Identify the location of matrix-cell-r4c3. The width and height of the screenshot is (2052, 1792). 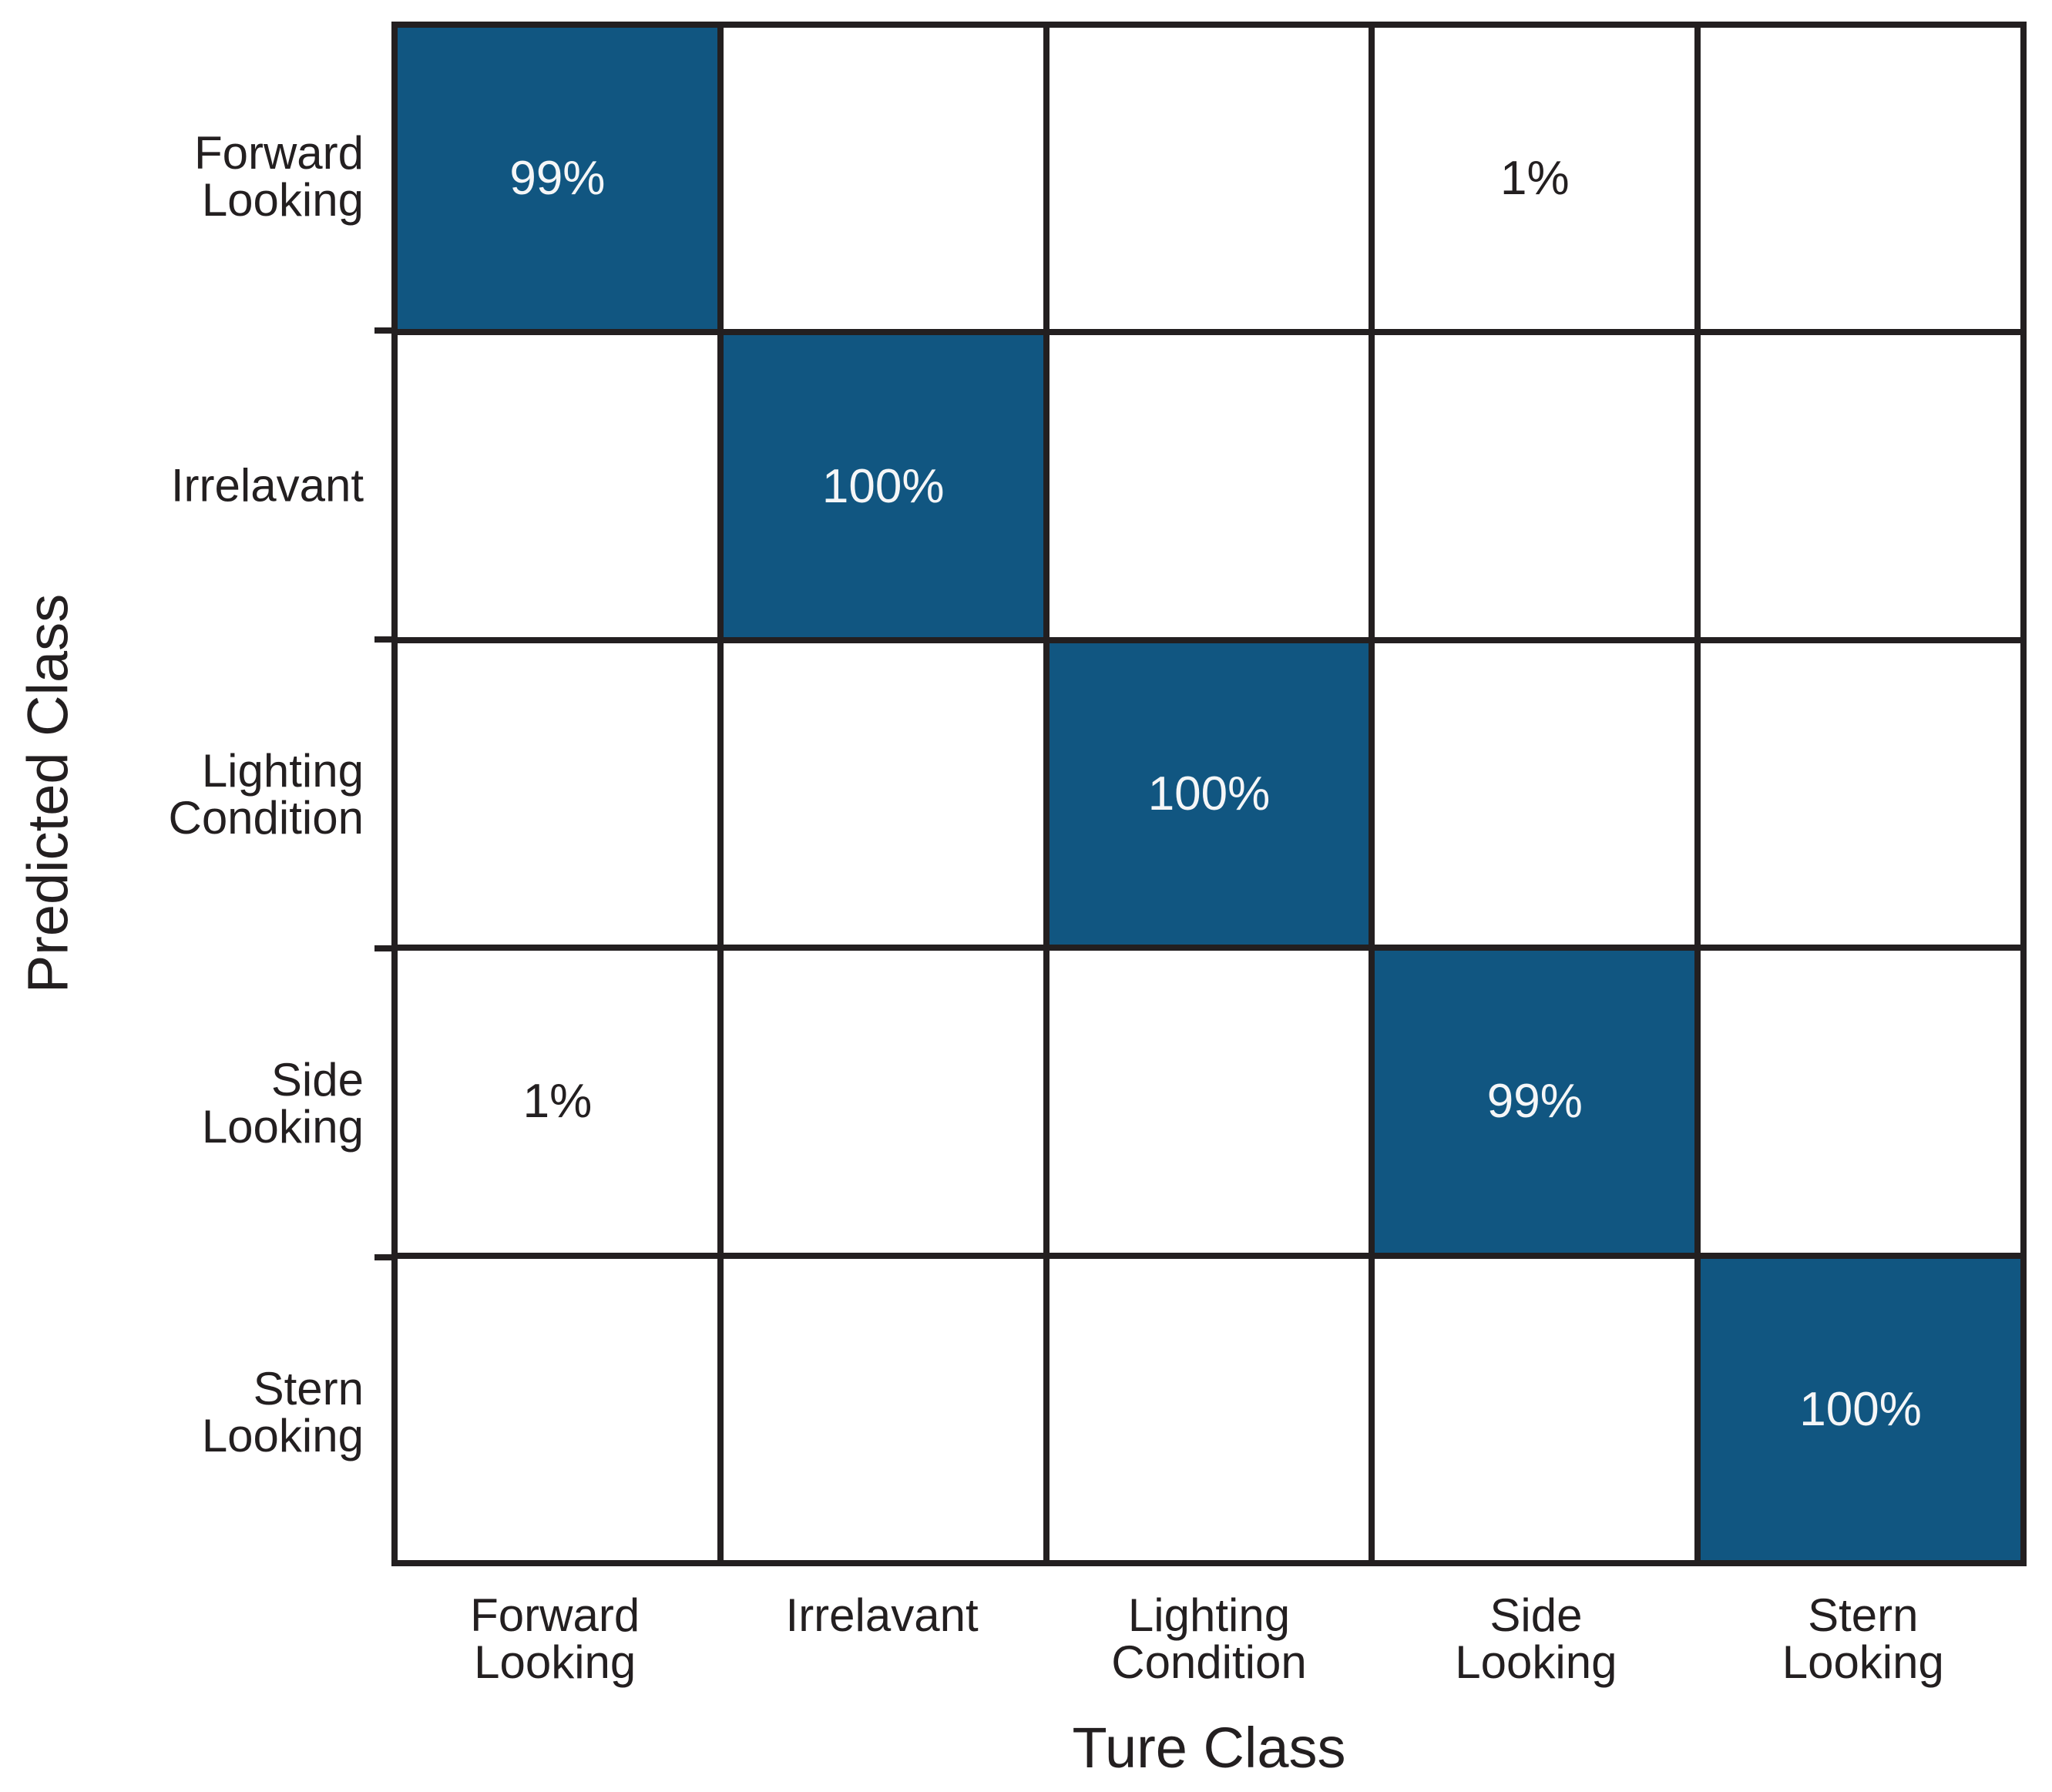
(1209, 1102).